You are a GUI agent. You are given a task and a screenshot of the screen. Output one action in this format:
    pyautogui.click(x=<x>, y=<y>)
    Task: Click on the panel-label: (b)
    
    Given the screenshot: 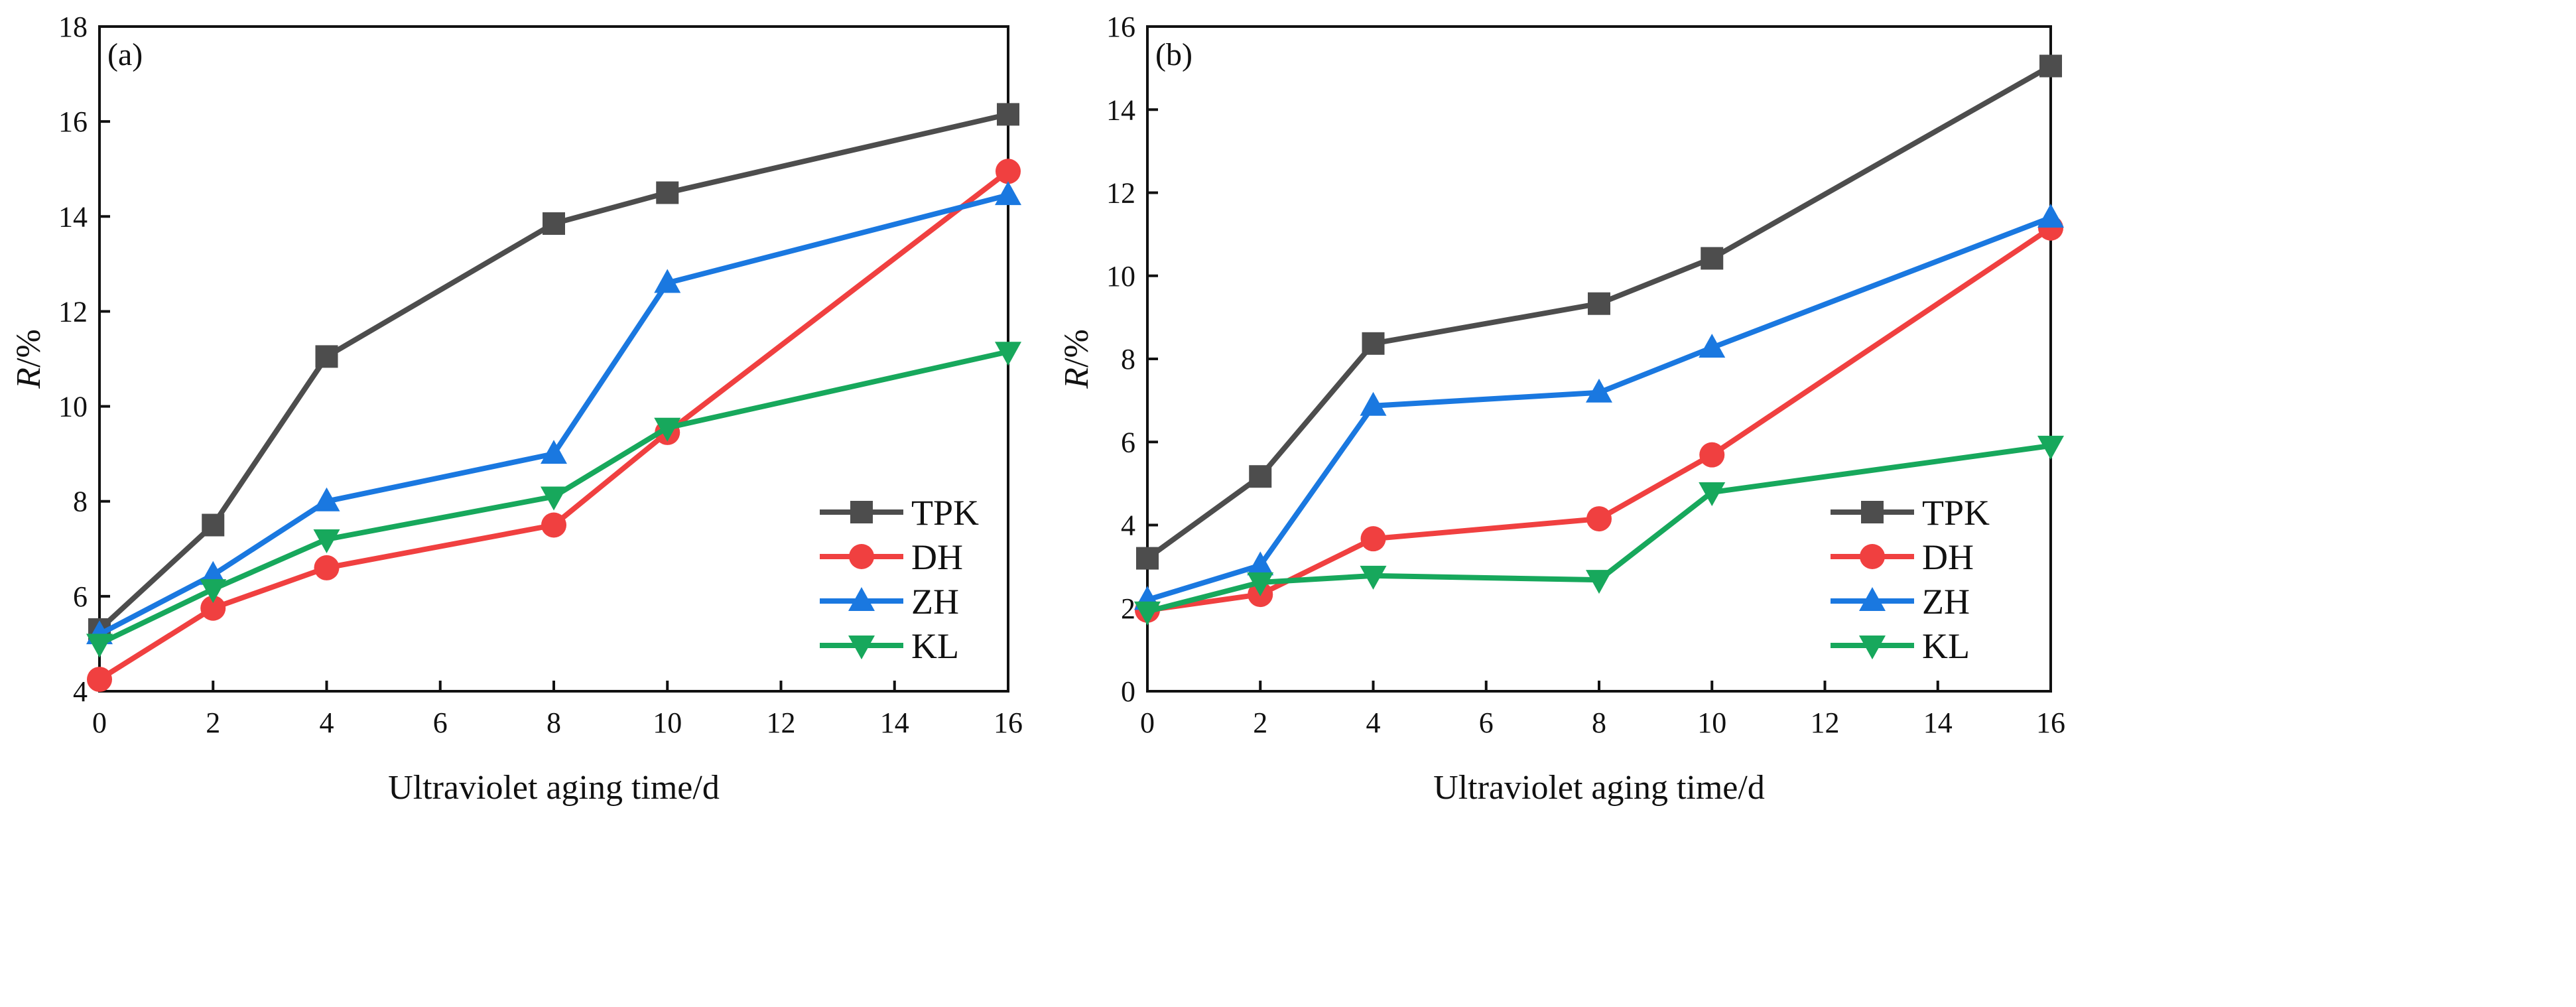 What is the action you would take?
    pyautogui.click(x=1174, y=55)
    